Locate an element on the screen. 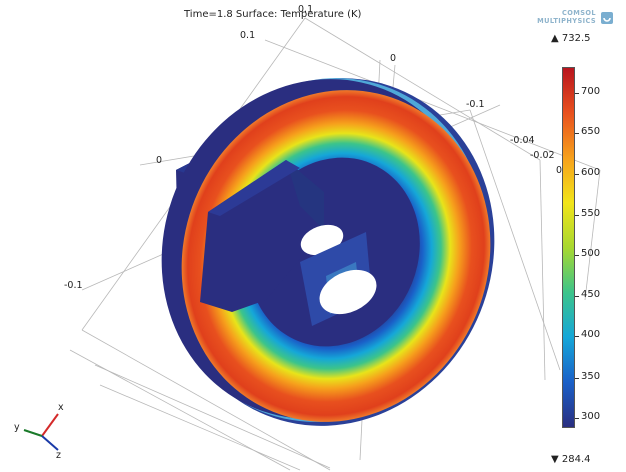 Image resolution: width=626 pixels, height=472 pixels. colorbar-tick-label: 400 is located at coordinates (591, 334).